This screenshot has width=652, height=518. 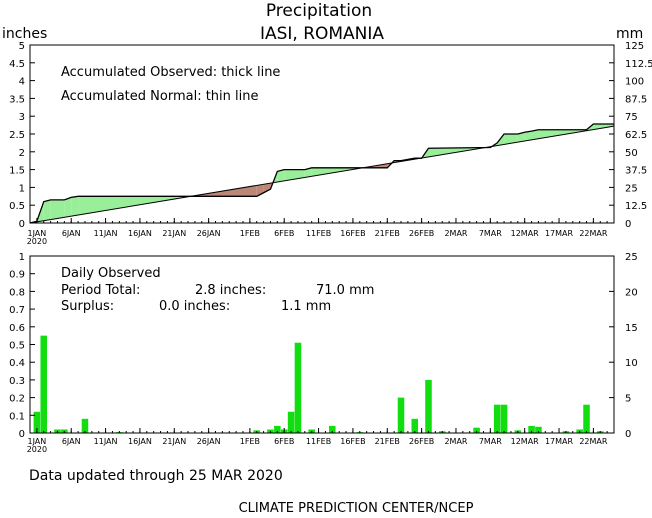 I want to click on annotation-normal: Accumulated Normal: thin line, so click(x=160, y=96).